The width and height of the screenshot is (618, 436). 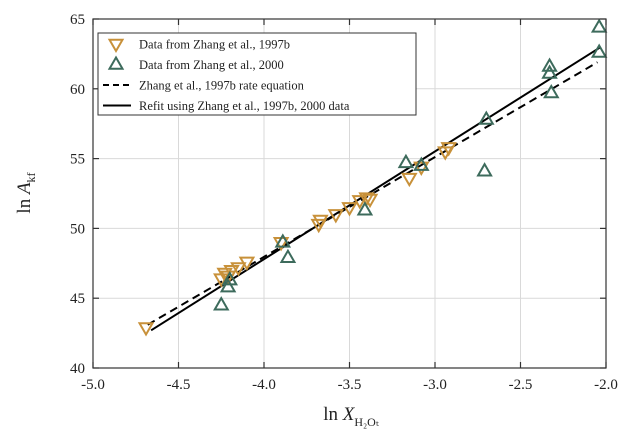 What do you see at coordinates (93, 385) in the screenshot?
I see `x-tick-label: -5.0` at bounding box center [93, 385].